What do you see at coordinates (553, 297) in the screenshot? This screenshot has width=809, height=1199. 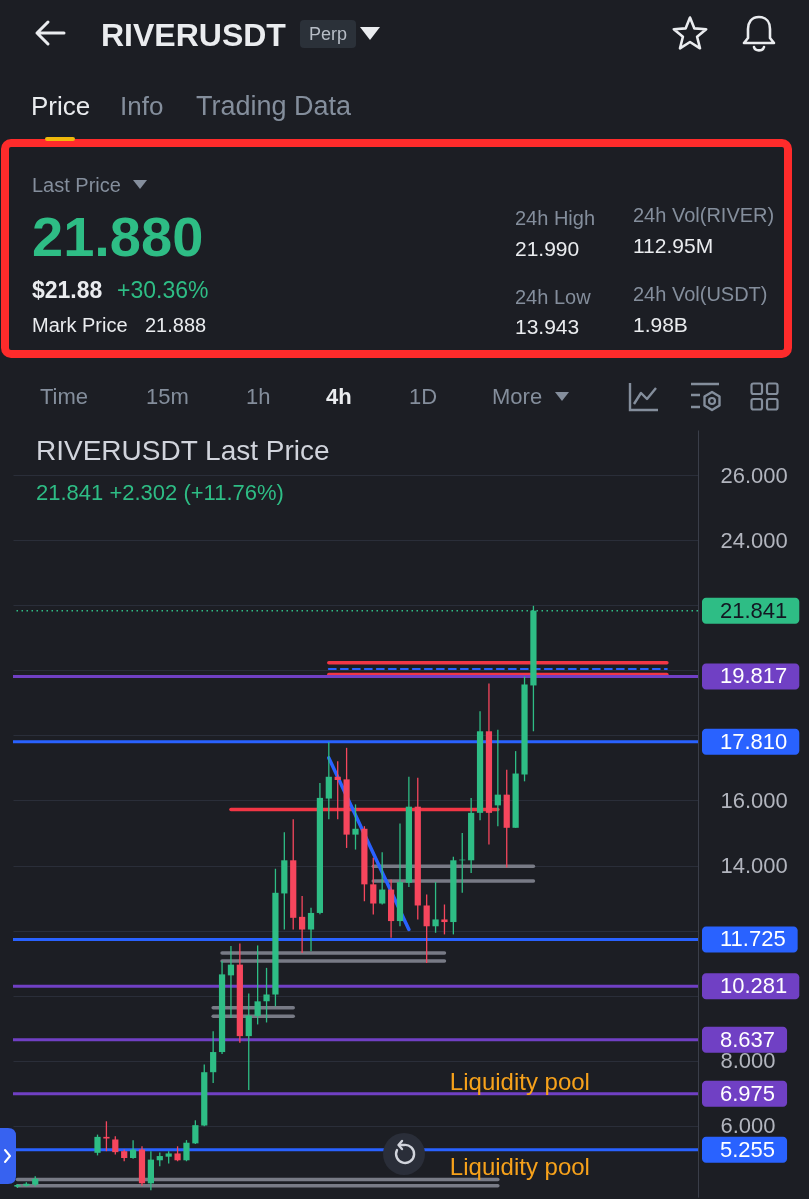 I see `text: 24h Low` at bounding box center [553, 297].